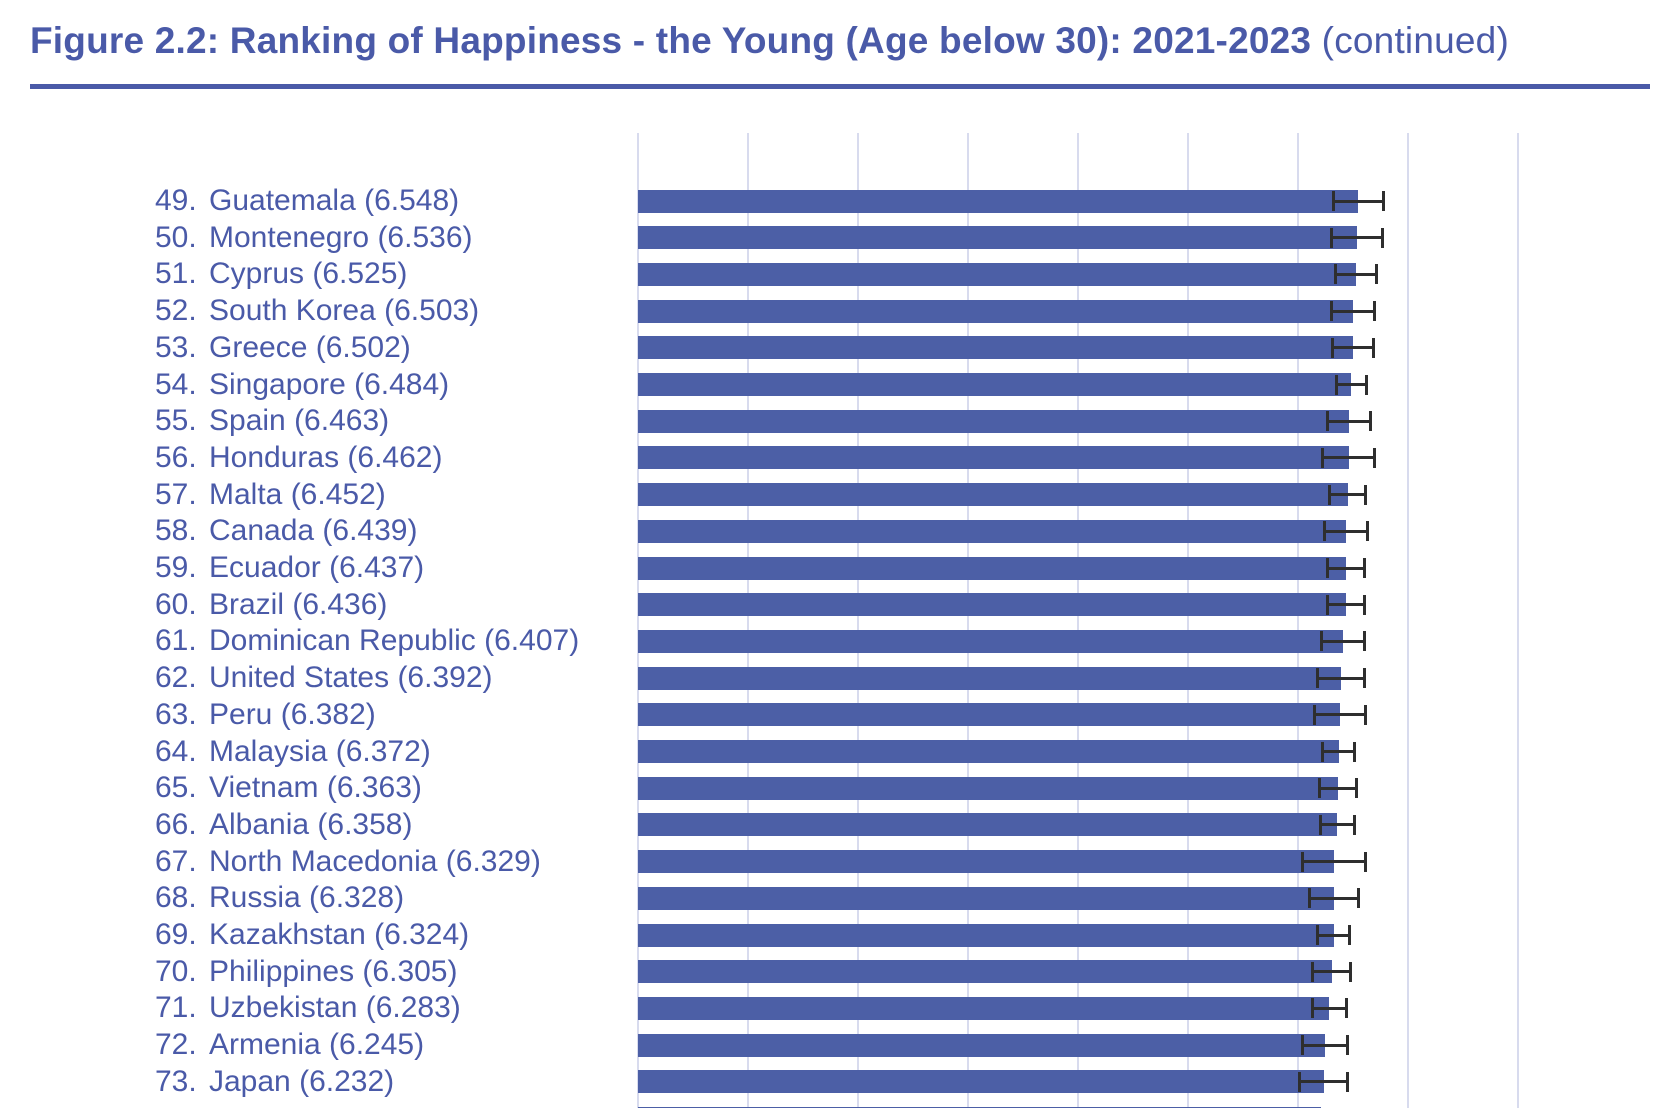  Describe the element at coordinates (313, 531) in the screenshot. I see `country-name-and-score: Canada (6.439)` at that location.